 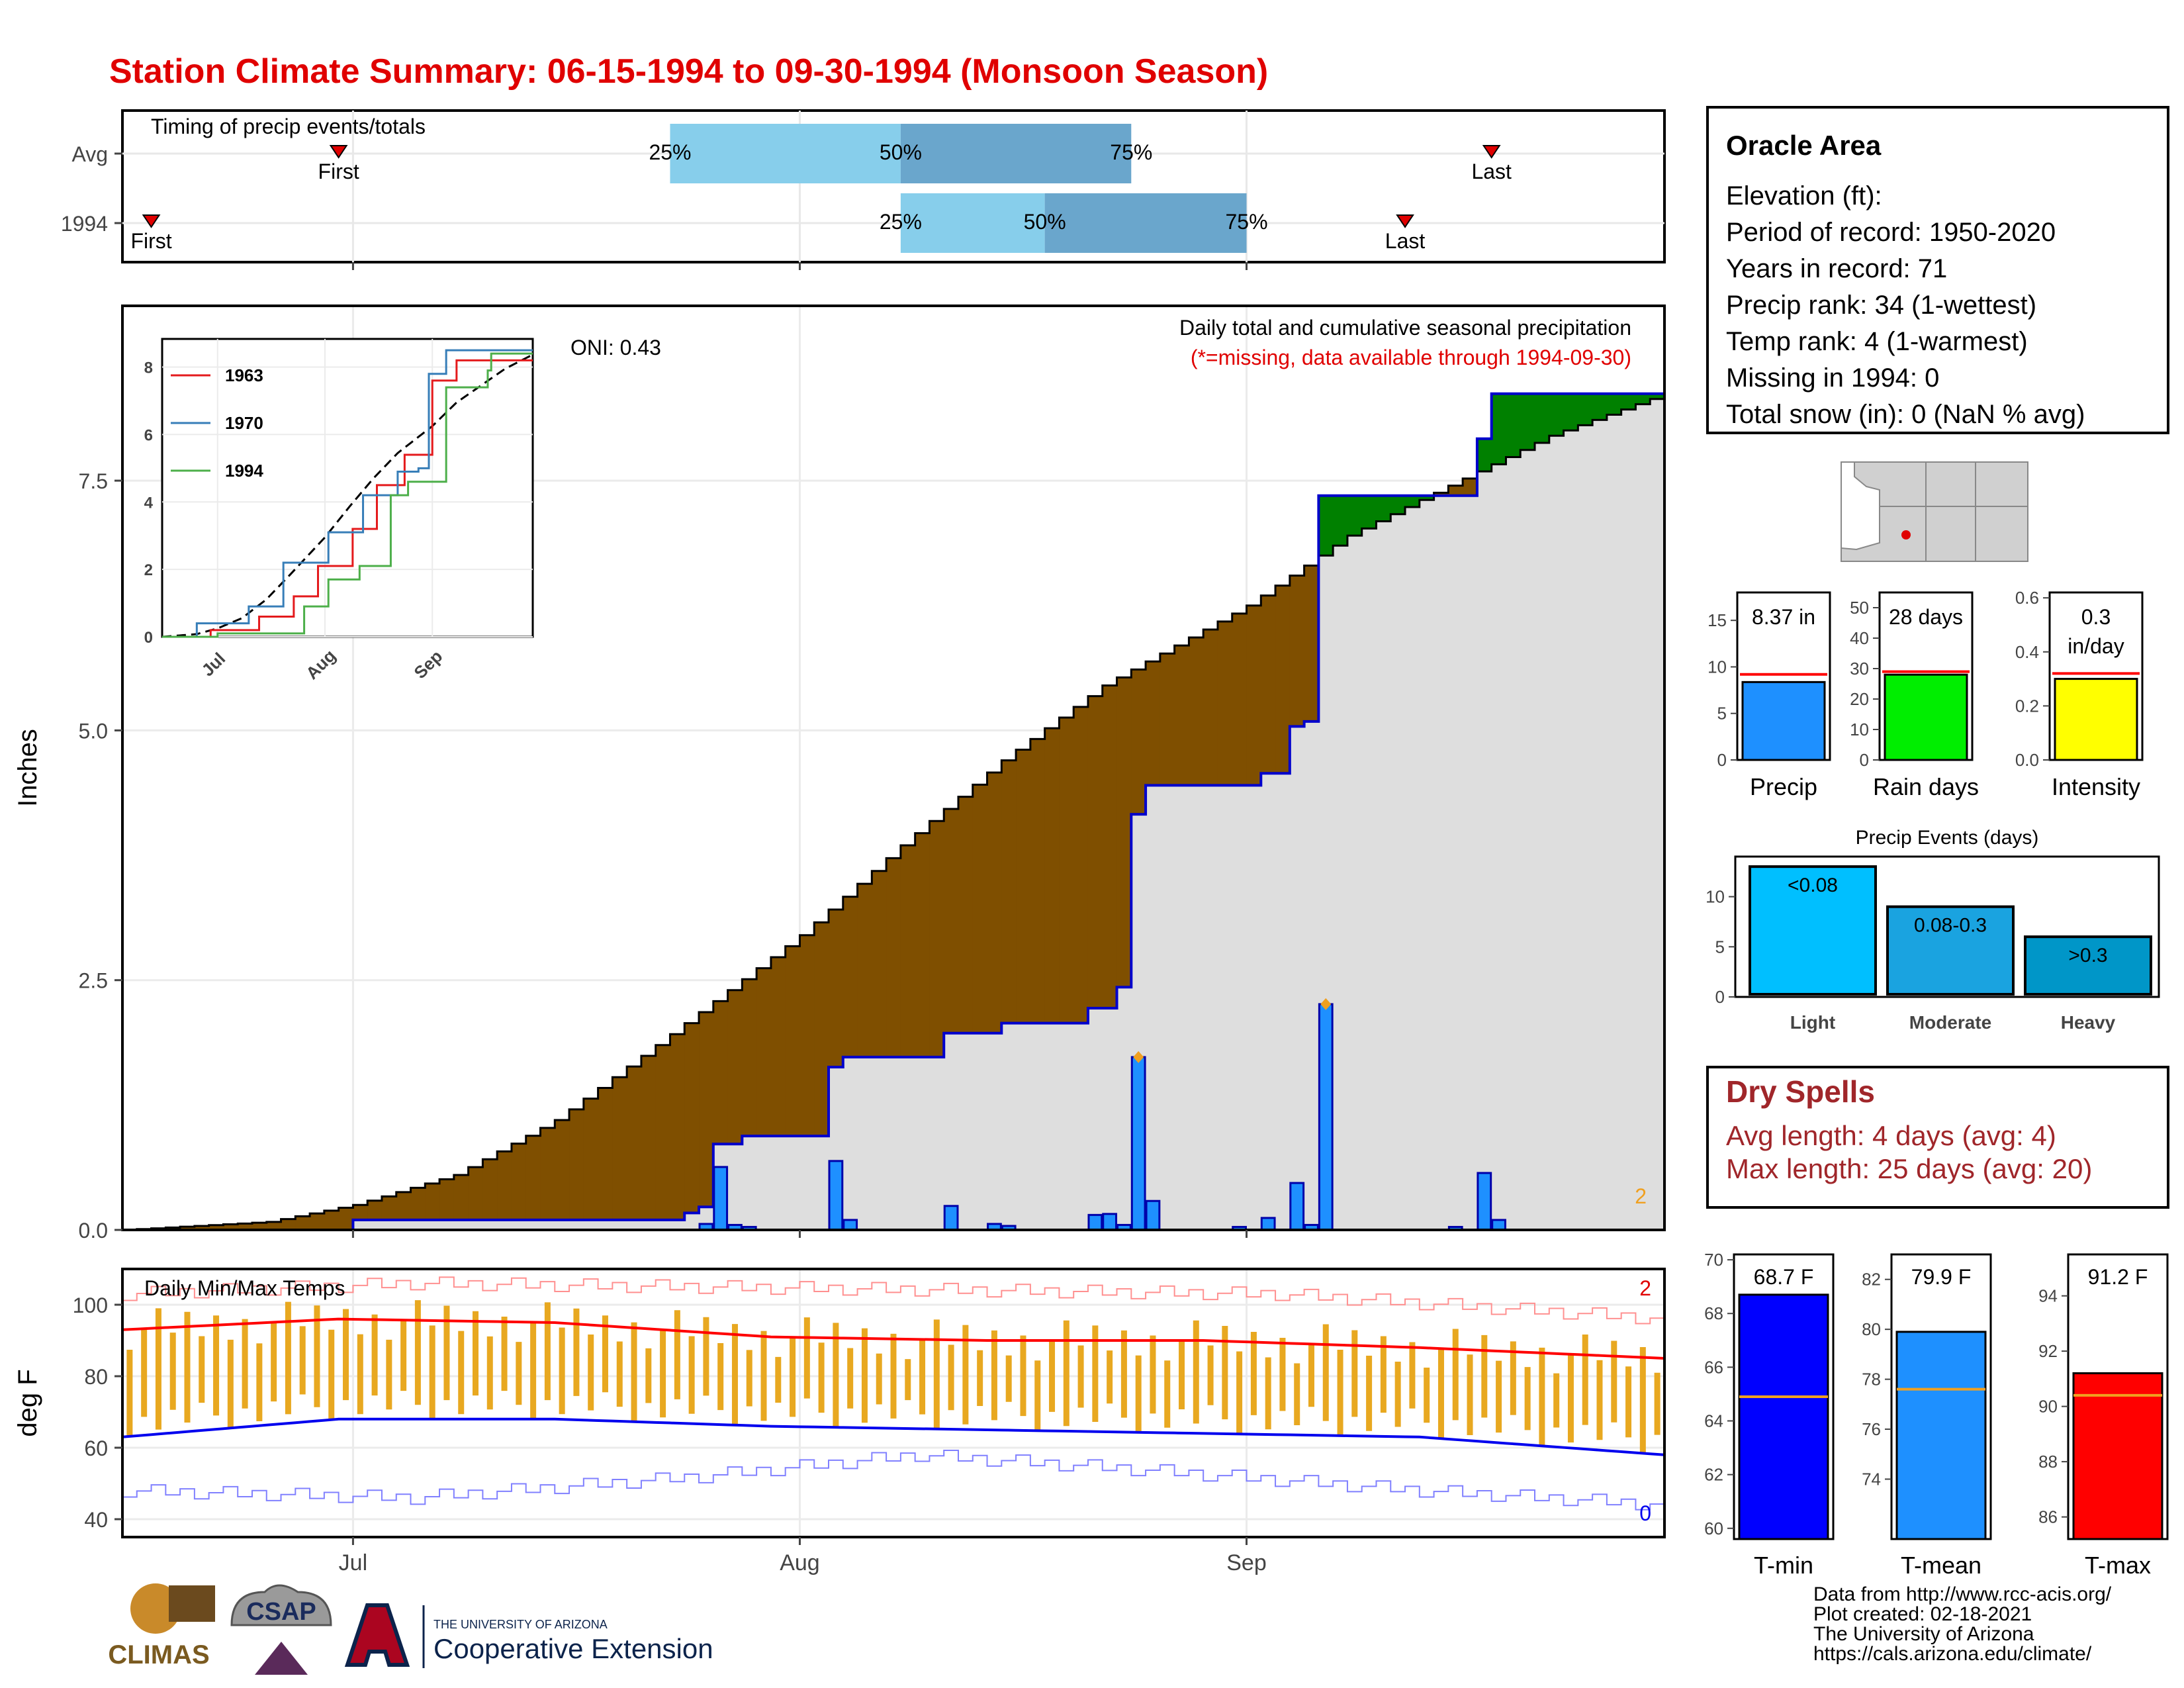 I want to click on station-marker, so click(x=1906, y=534).